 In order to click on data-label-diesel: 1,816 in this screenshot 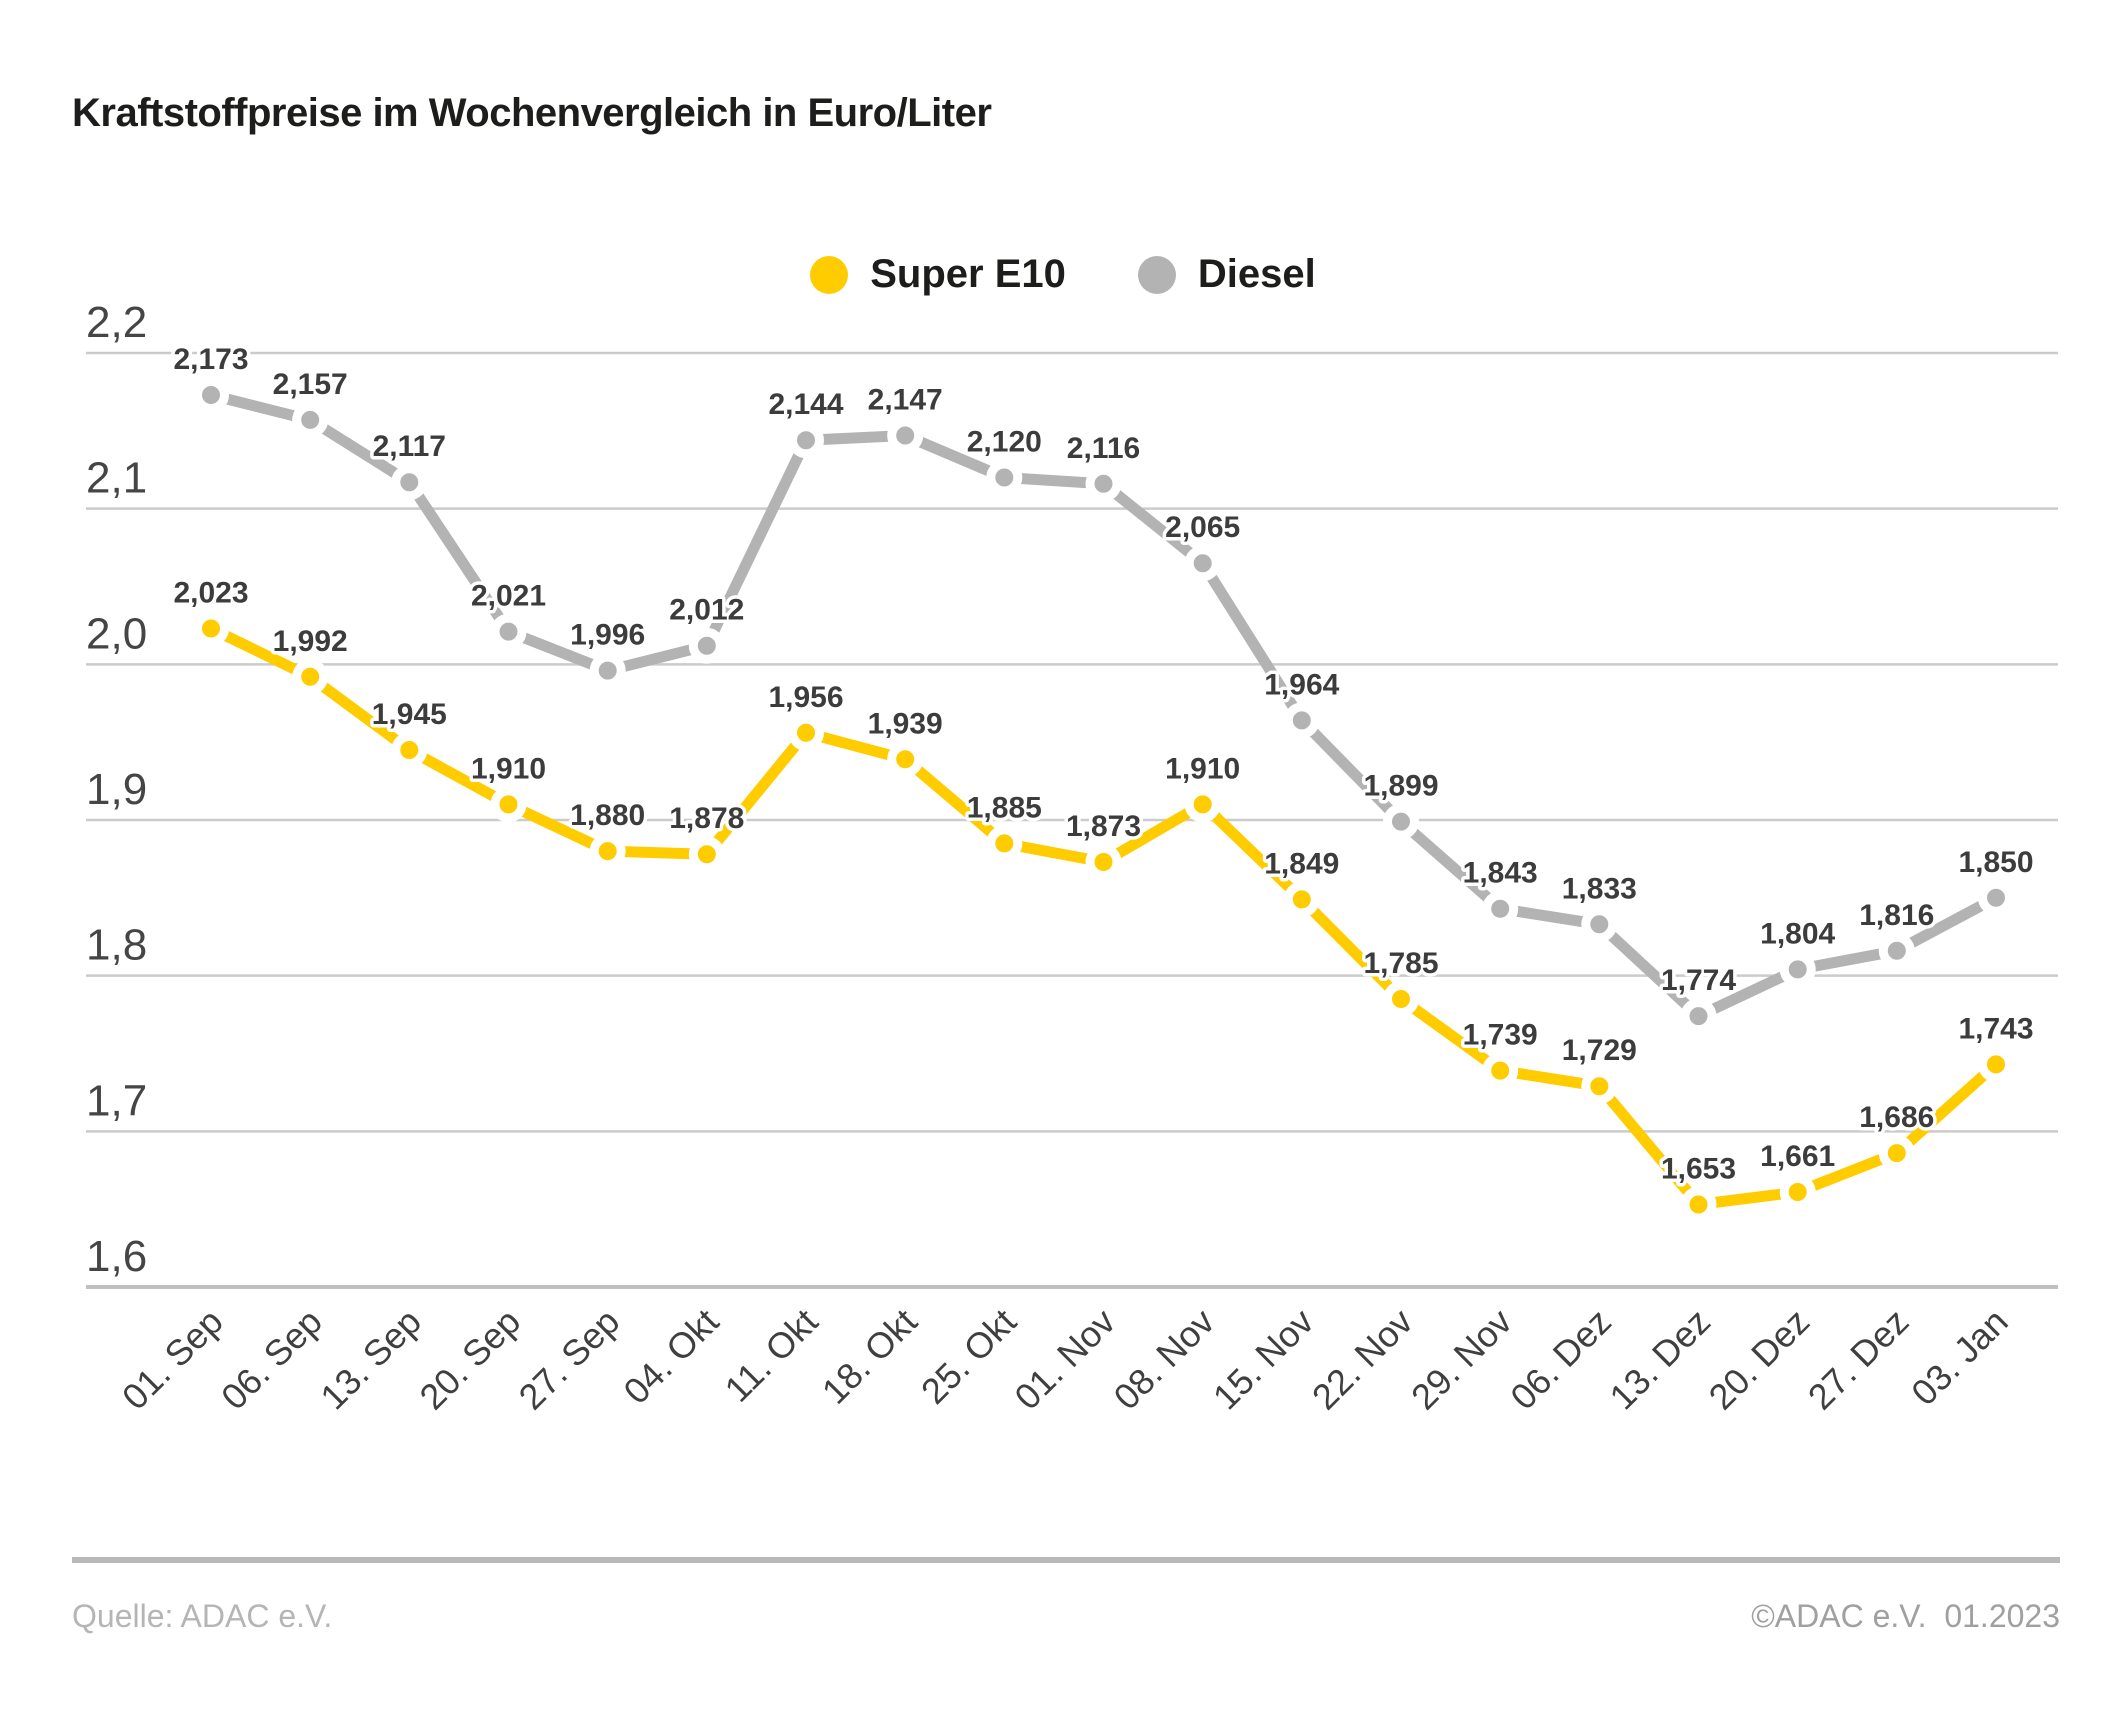, I will do `click(1896, 915)`.